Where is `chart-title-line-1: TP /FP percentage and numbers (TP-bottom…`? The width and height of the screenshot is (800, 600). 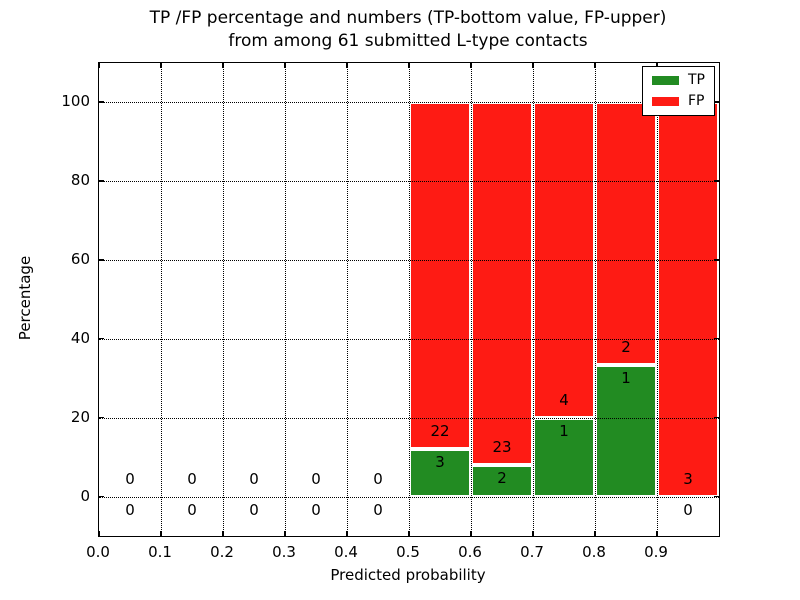
chart-title-line-1: TP /FP percentage and numbers (TP-bottom… is located at coordinates (408, 18).